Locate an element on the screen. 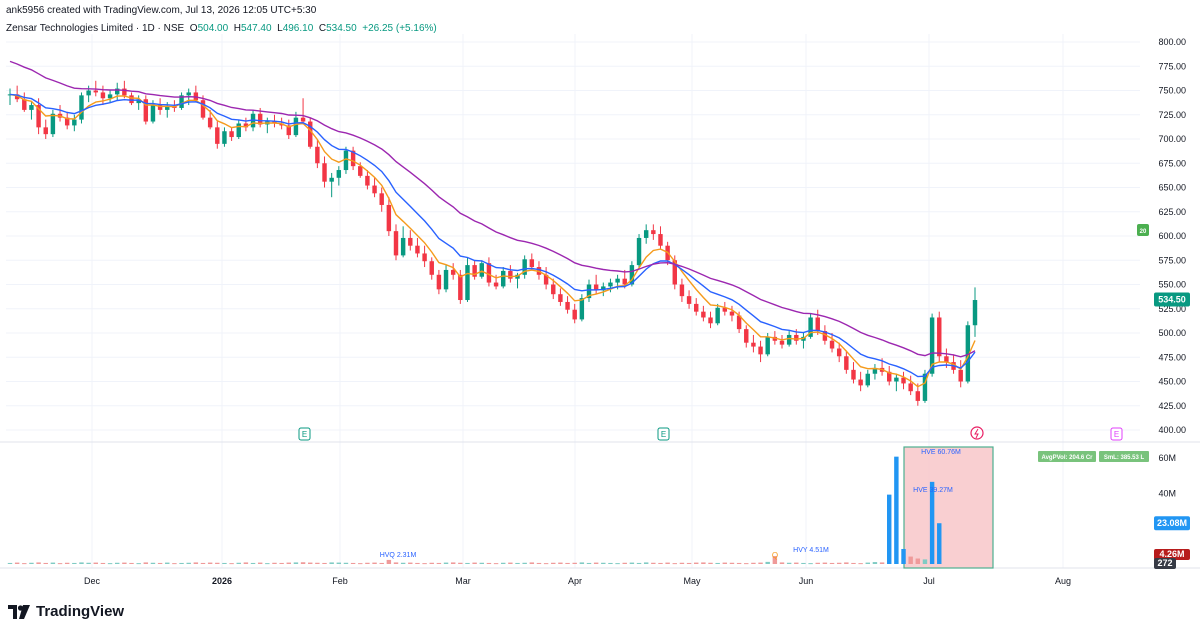  open-value: 504.00 is located at coordinates (213, 28).